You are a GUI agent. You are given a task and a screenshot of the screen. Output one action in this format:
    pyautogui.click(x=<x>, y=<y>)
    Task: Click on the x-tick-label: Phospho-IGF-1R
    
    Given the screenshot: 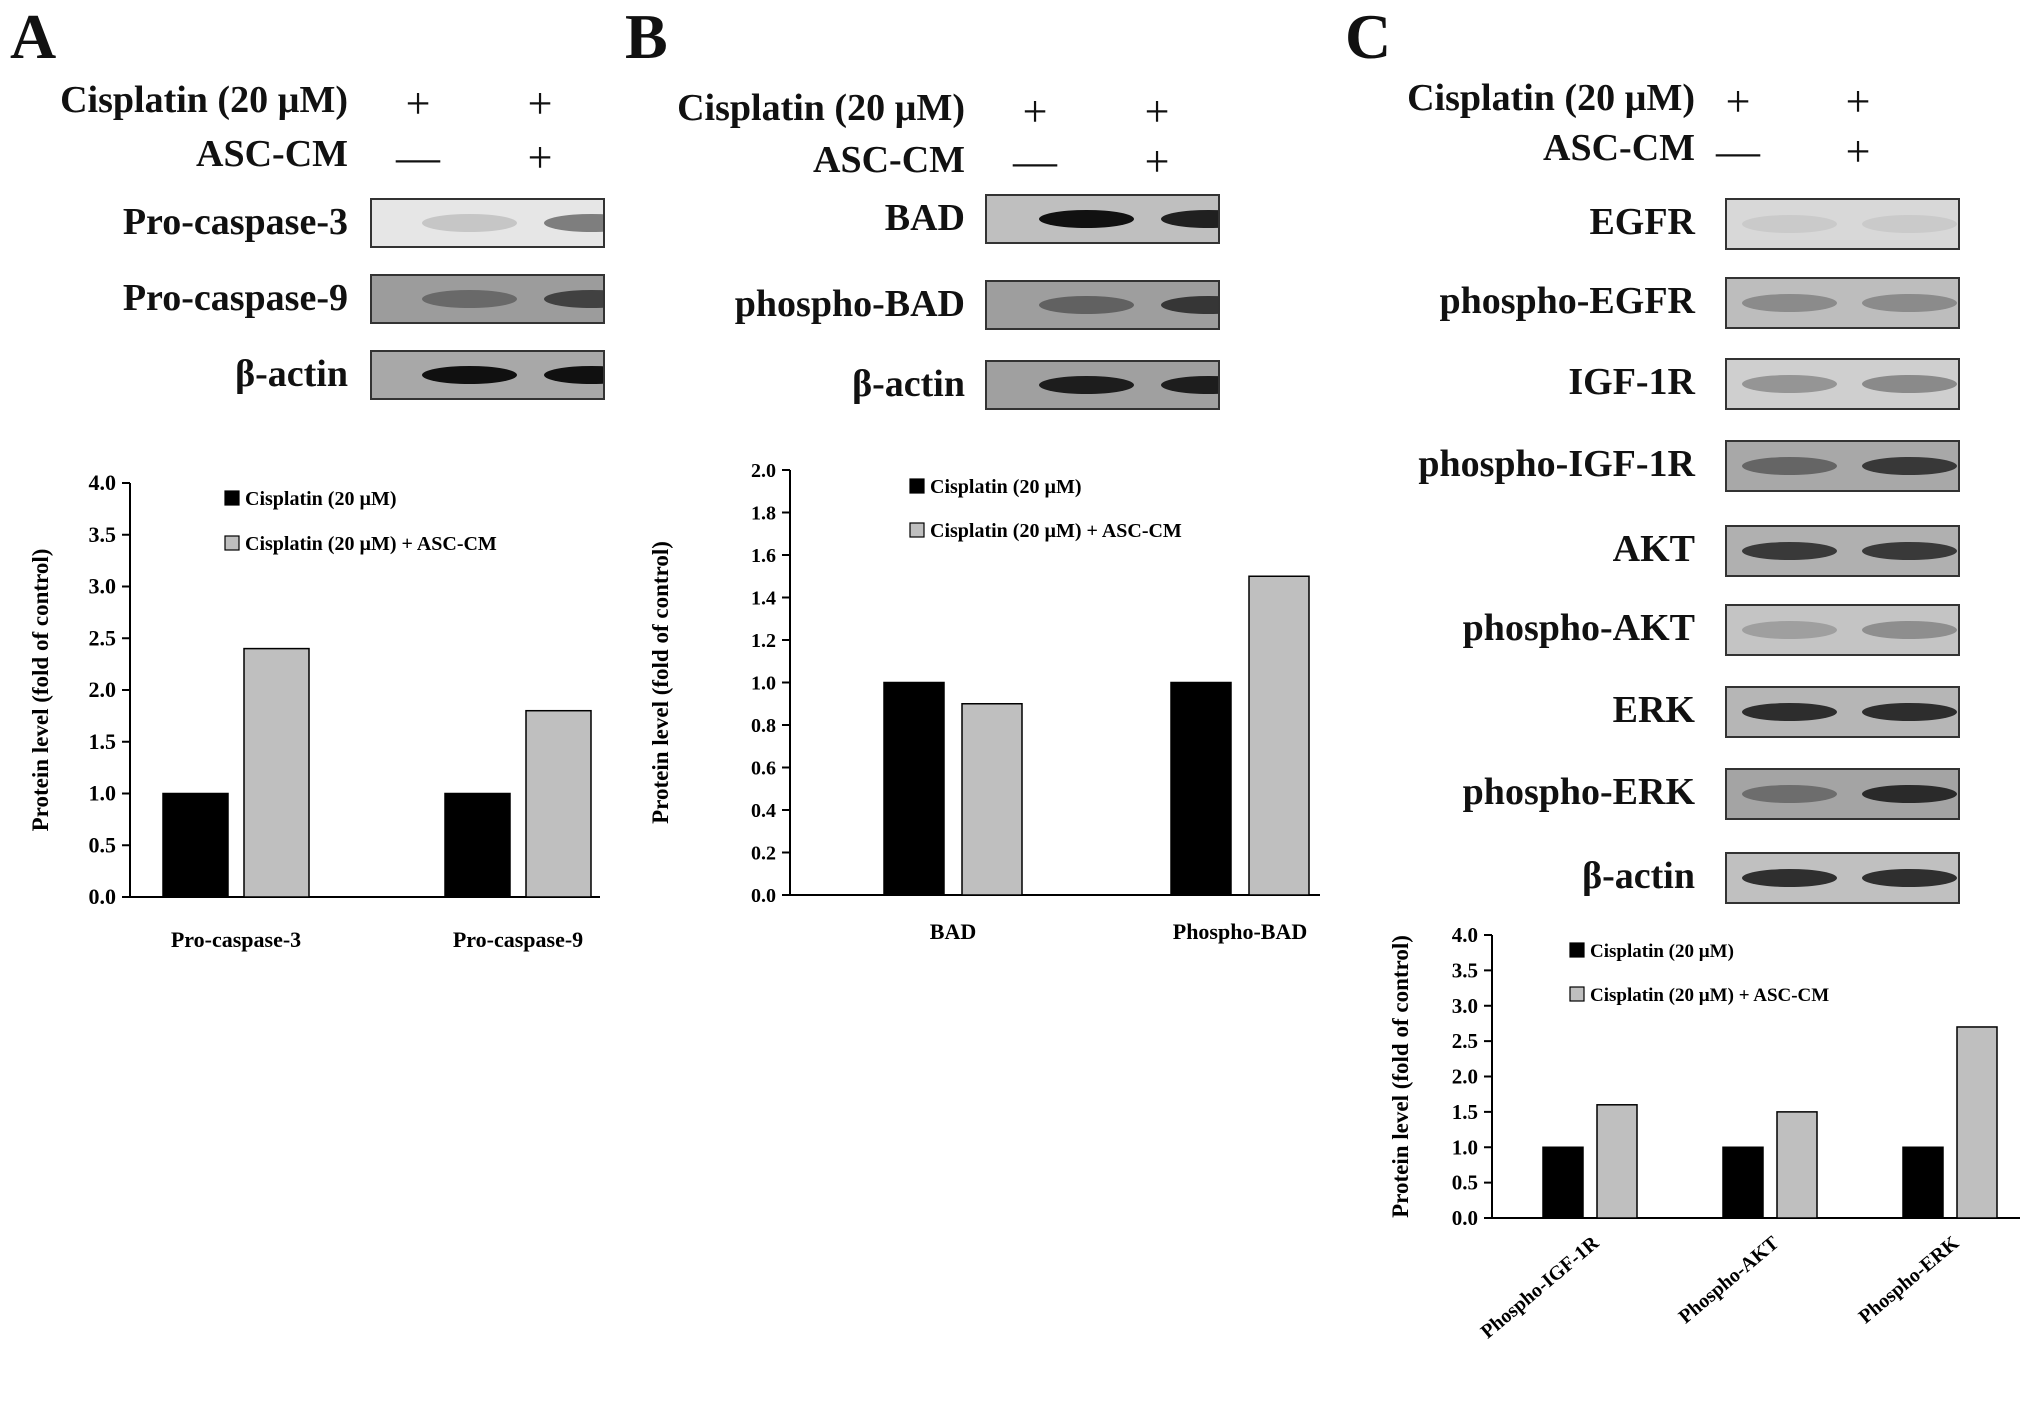 What is the action you would take?
    pyautogui.click(x=1540, y=1288)
    